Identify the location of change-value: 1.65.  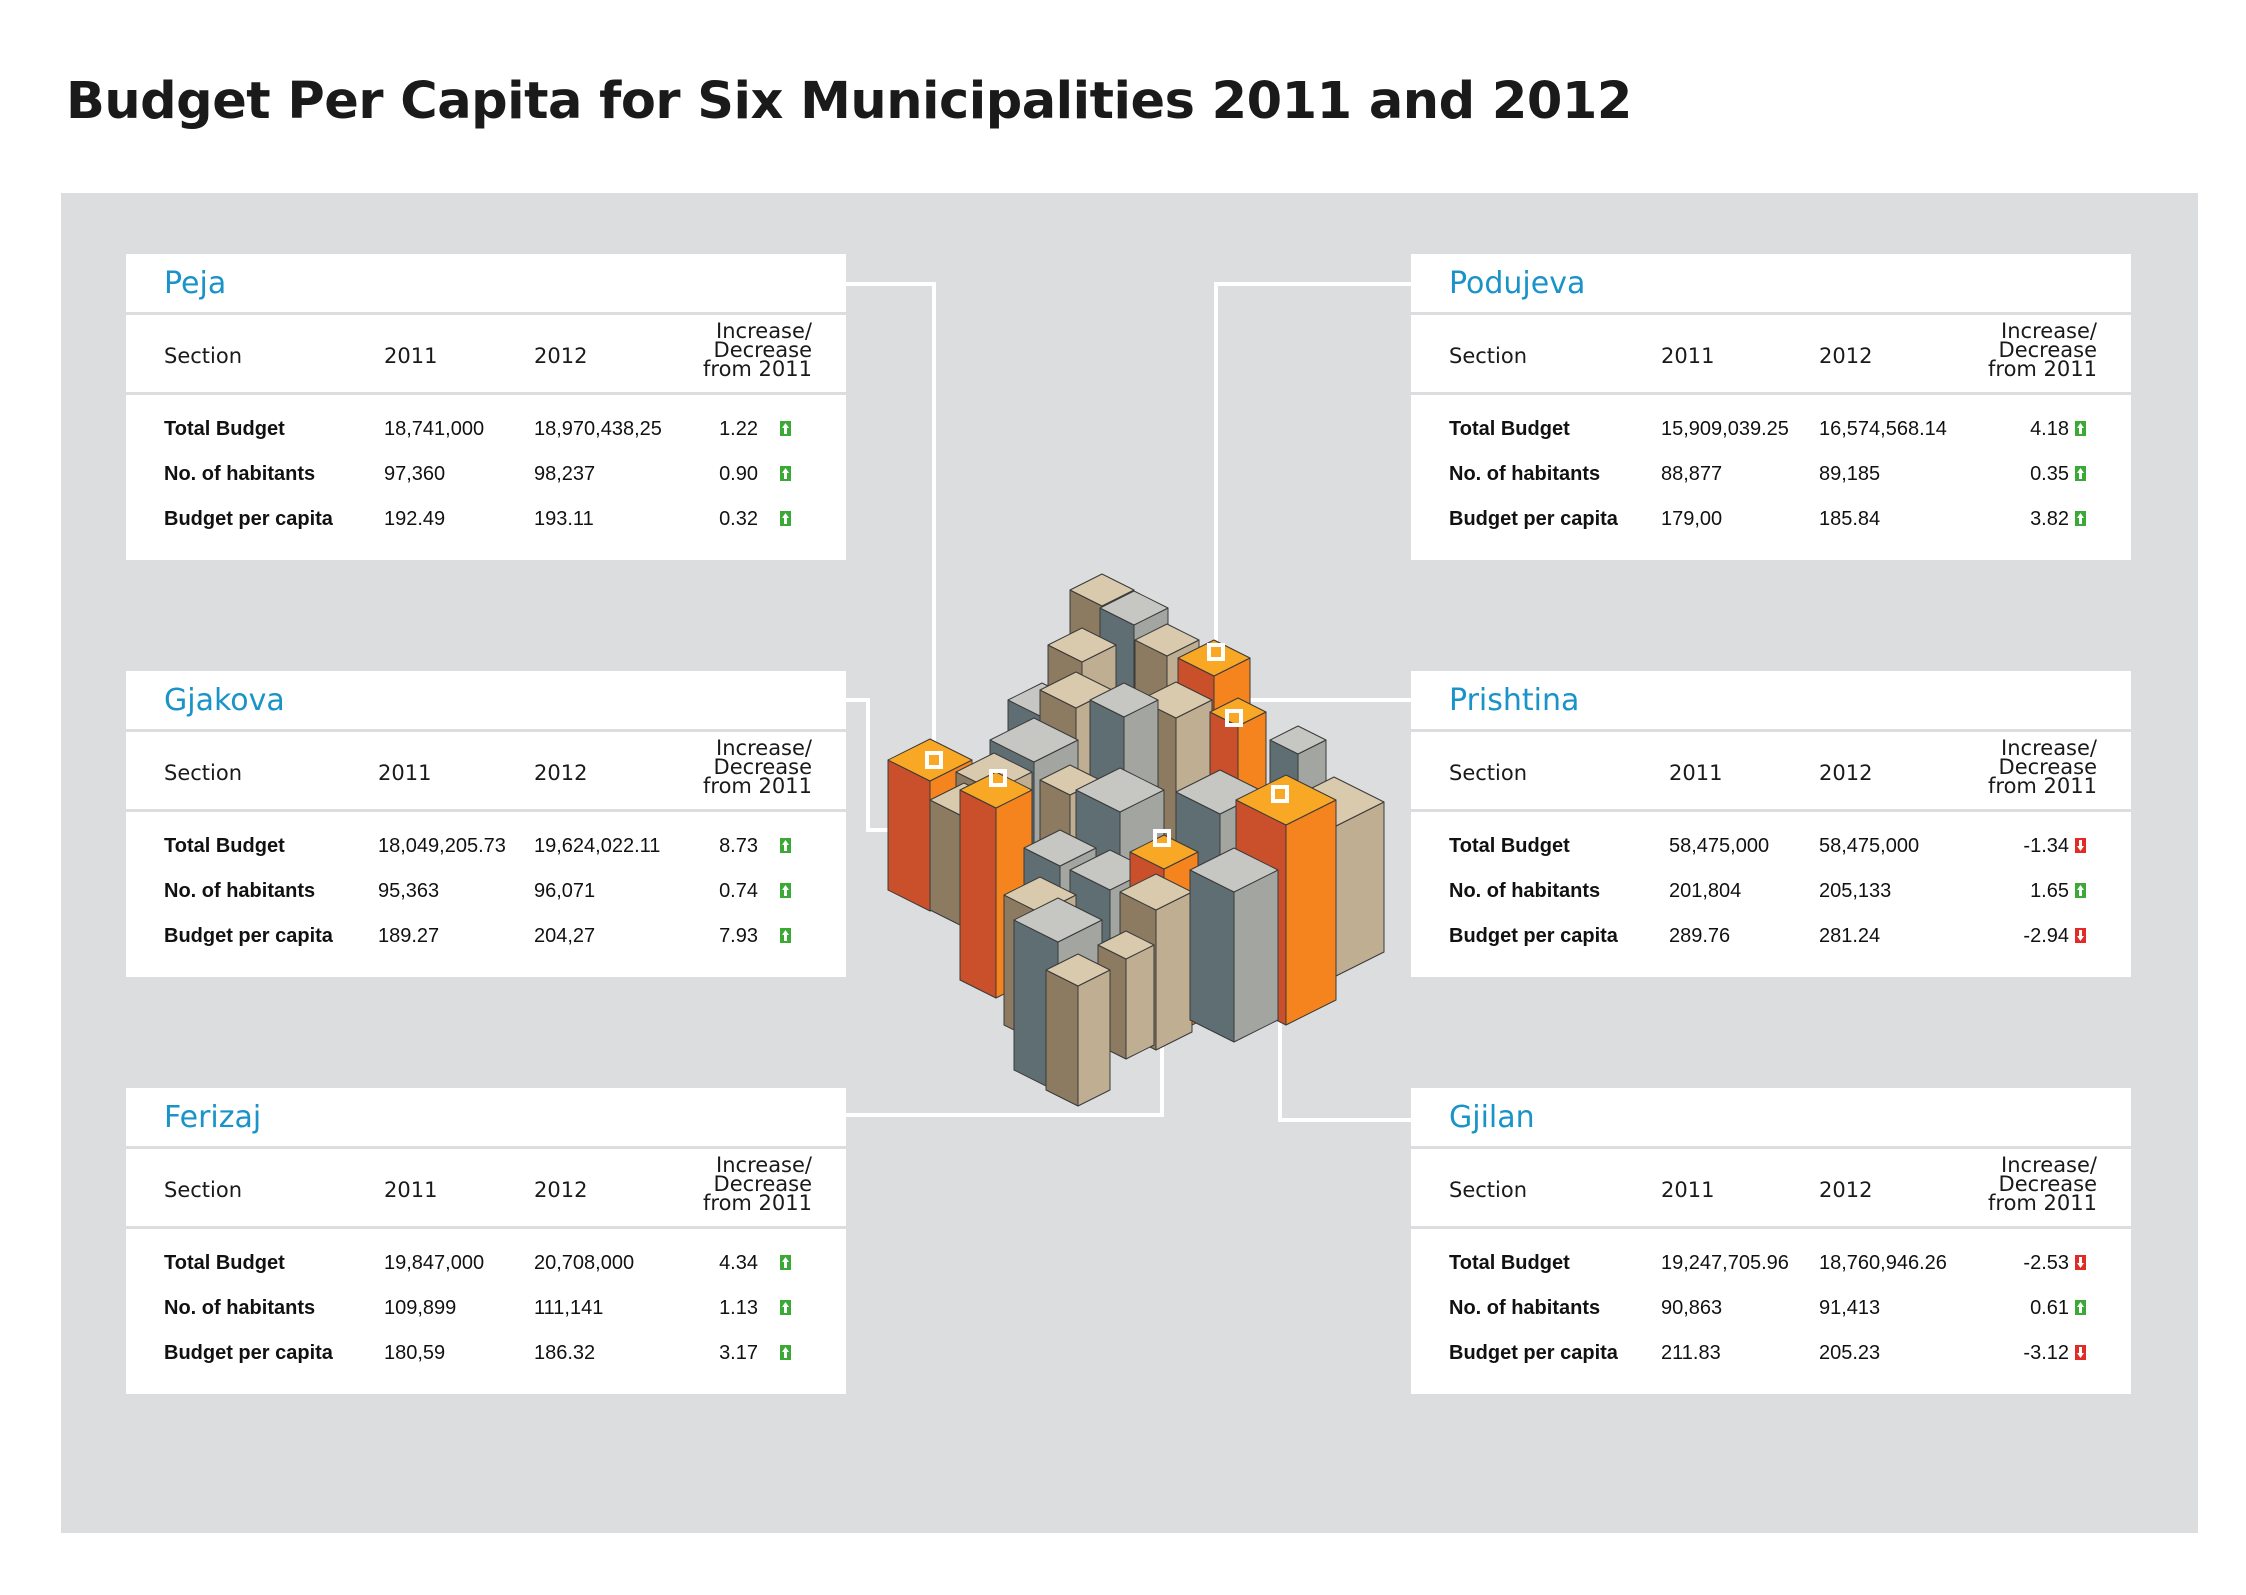
(2049, 891).